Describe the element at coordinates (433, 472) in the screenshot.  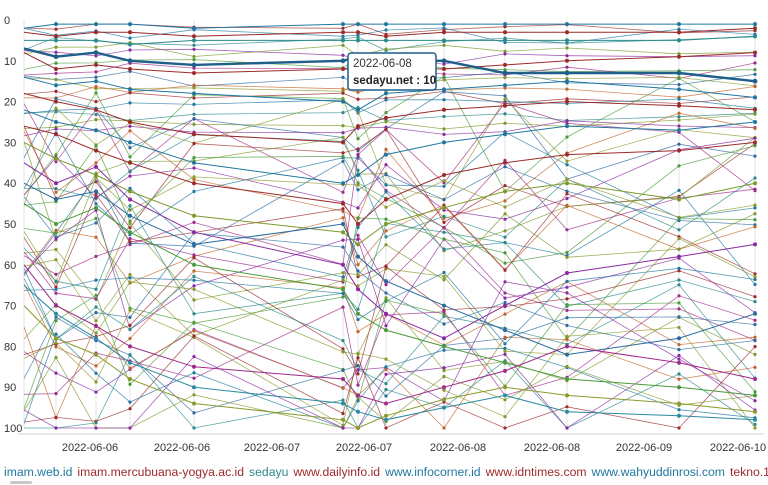
I see `legend-item-4: www.infocorner.id` at that location.